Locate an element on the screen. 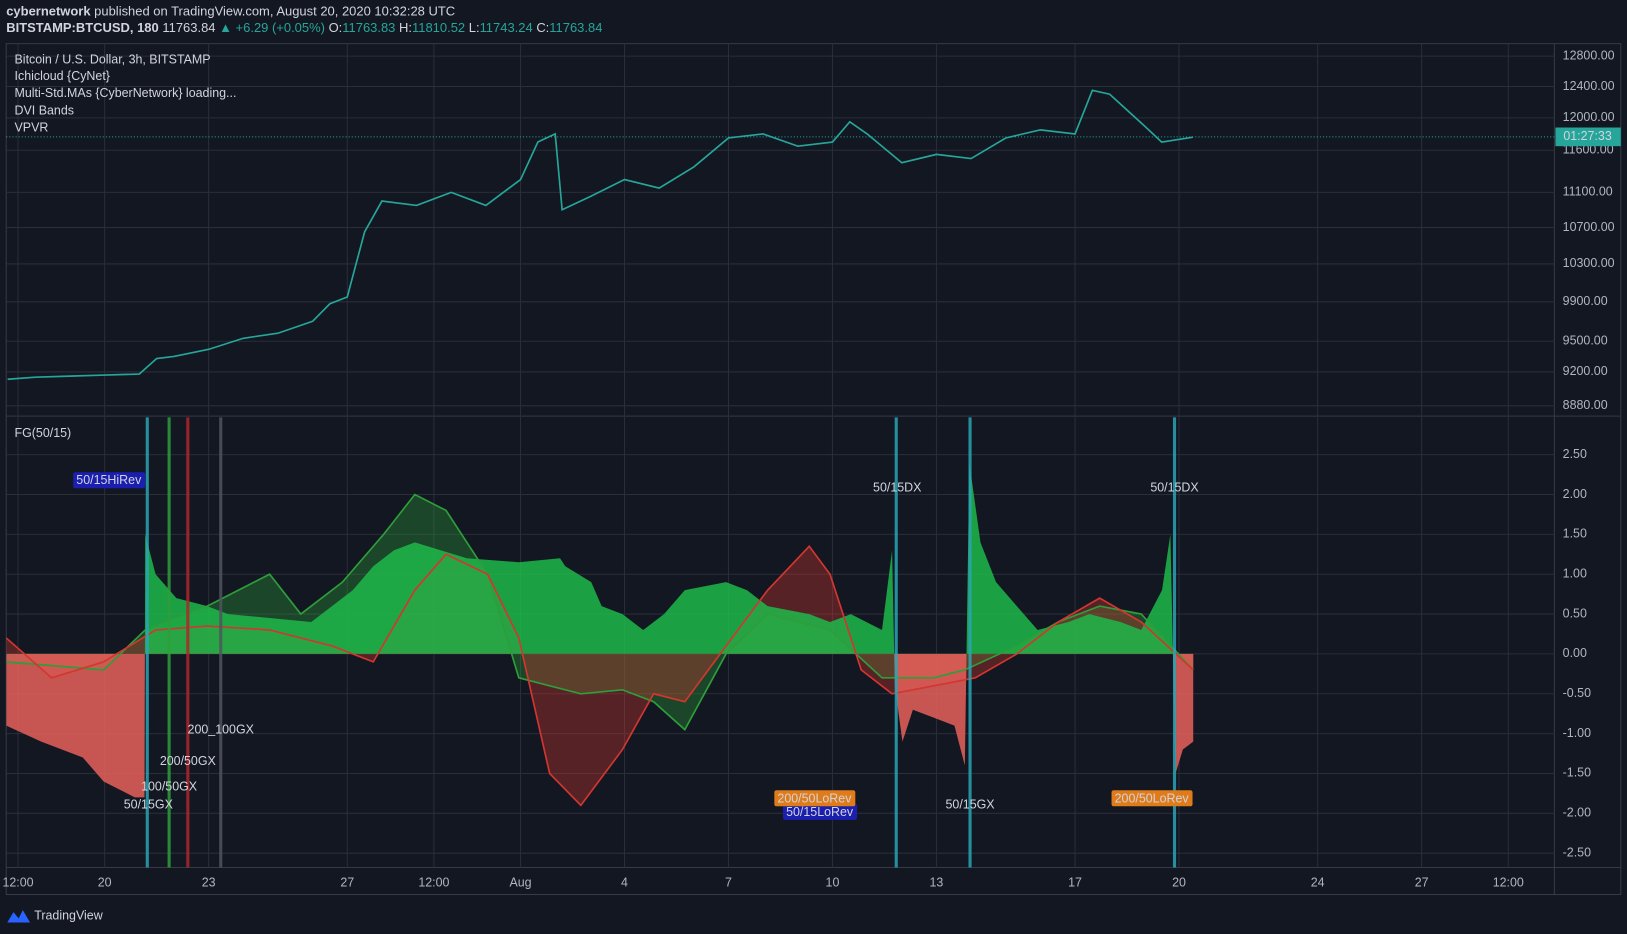  brand: TradingView is located at coordinates (68, 916).